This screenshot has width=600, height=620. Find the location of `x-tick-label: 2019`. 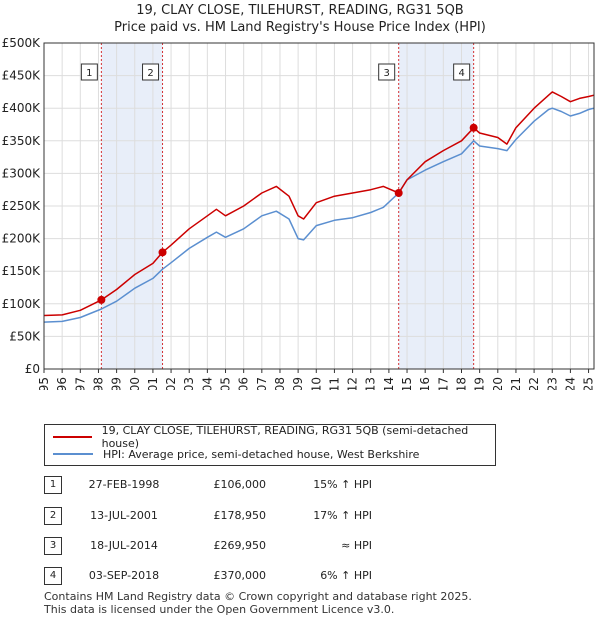

x-tick-label: 2019 is located at coordinates (480, 383).